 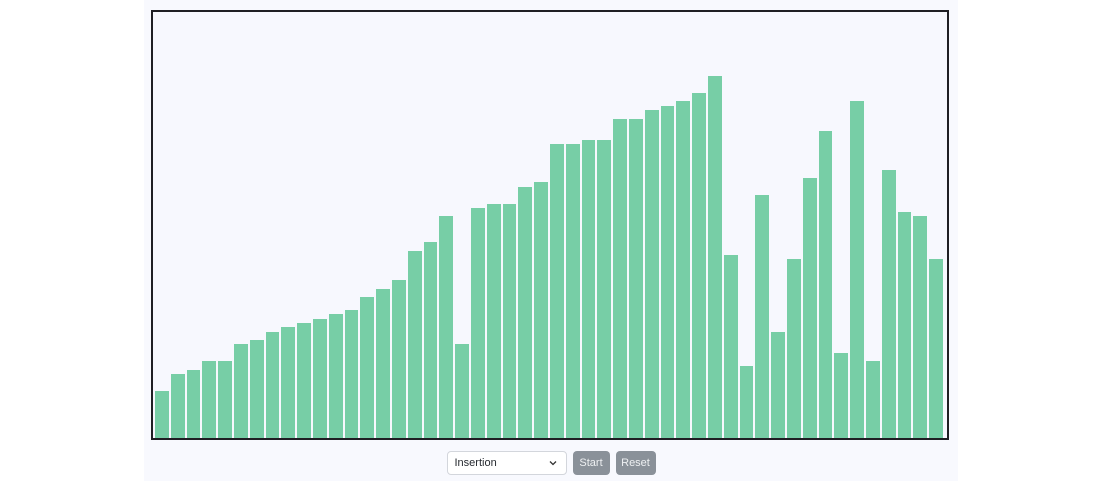 I want to click on start-button: Start, so click(x=591, y=463).